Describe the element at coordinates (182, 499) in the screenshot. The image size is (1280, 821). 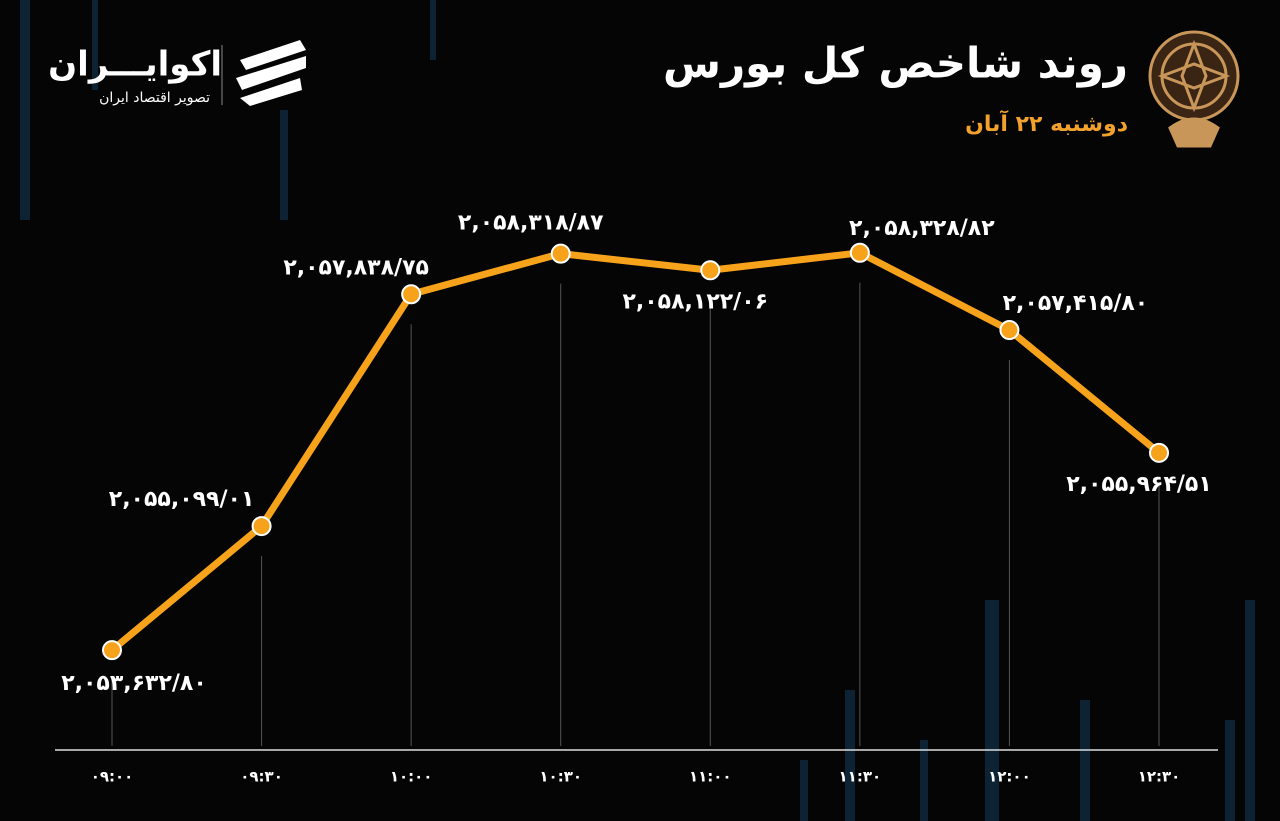
I see `data-label: ۲,۰۵۵,۰۹۹/۰۱` at that location.